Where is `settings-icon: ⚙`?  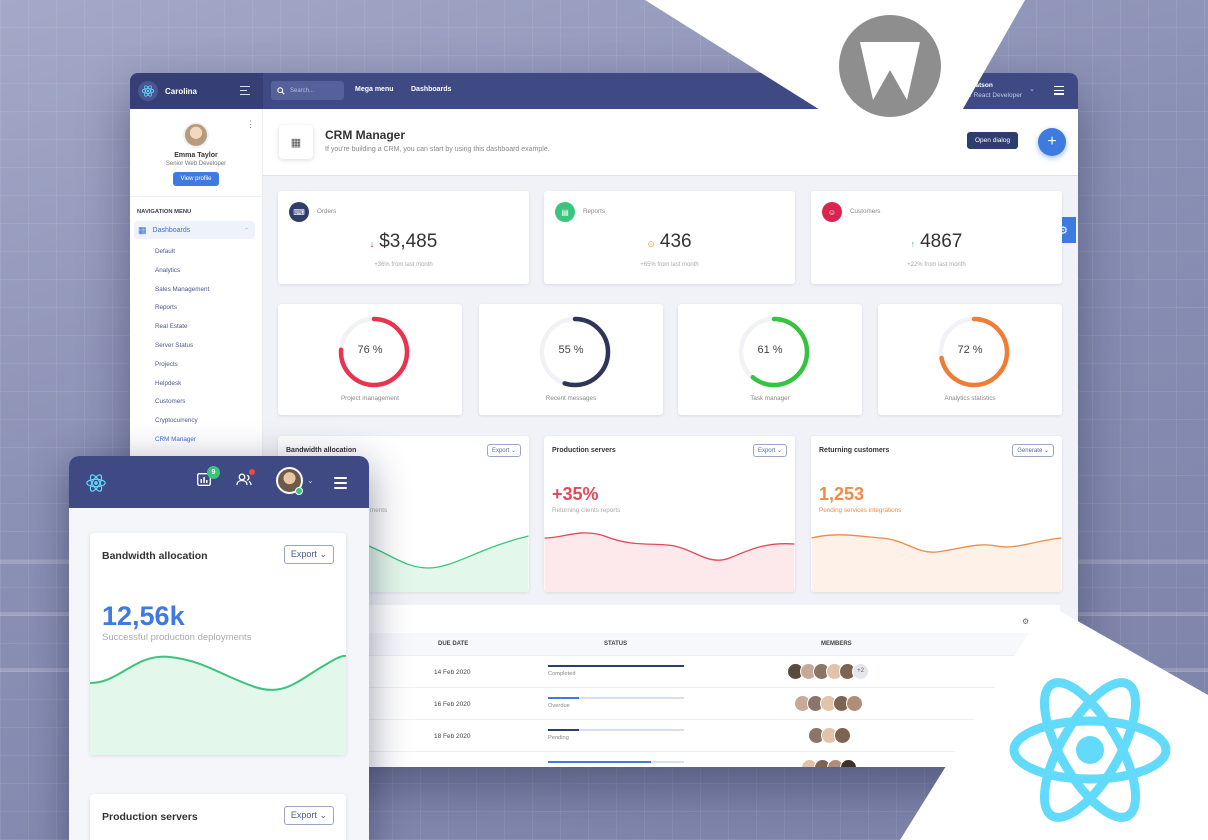 settings-icon: ⚙ is located at coordinates (1026, 621).